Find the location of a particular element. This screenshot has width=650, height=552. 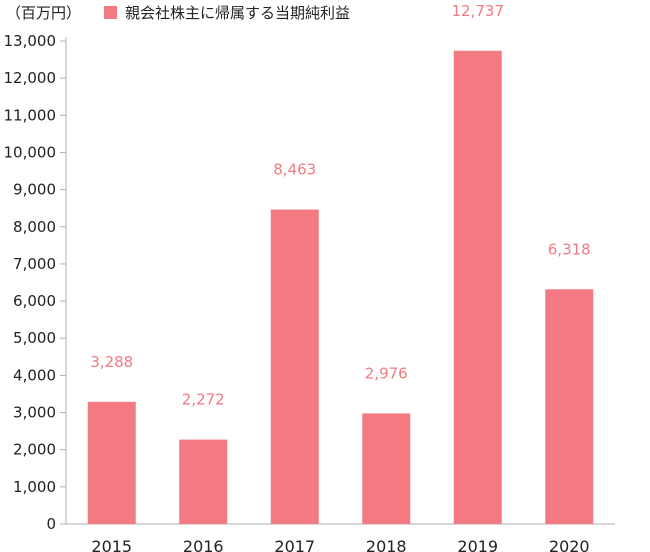

y-tick-label: 13,000 is located at coordinates (30, 41).